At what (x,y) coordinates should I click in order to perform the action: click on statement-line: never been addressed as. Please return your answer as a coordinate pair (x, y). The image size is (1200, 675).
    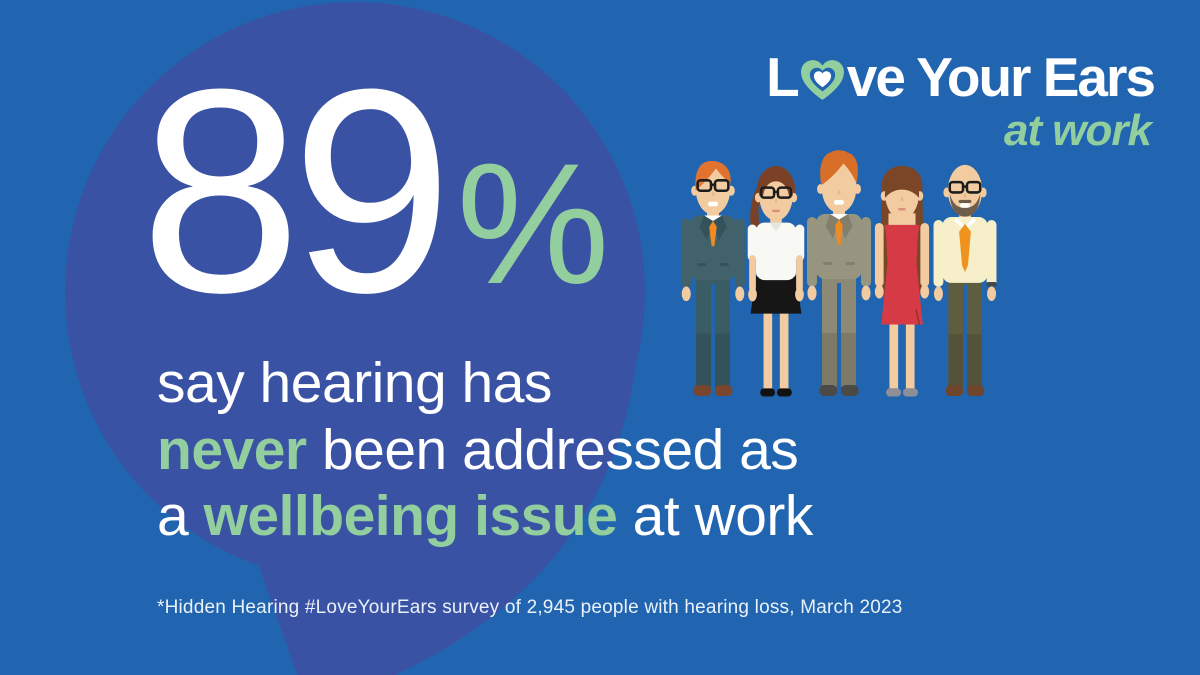
    Looking at the image, I should click on (485, 450).